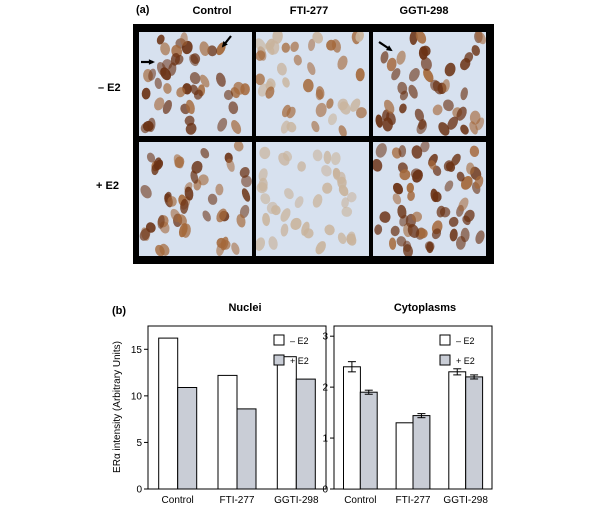  I want to click on legend-swatch, so click(279, 340).